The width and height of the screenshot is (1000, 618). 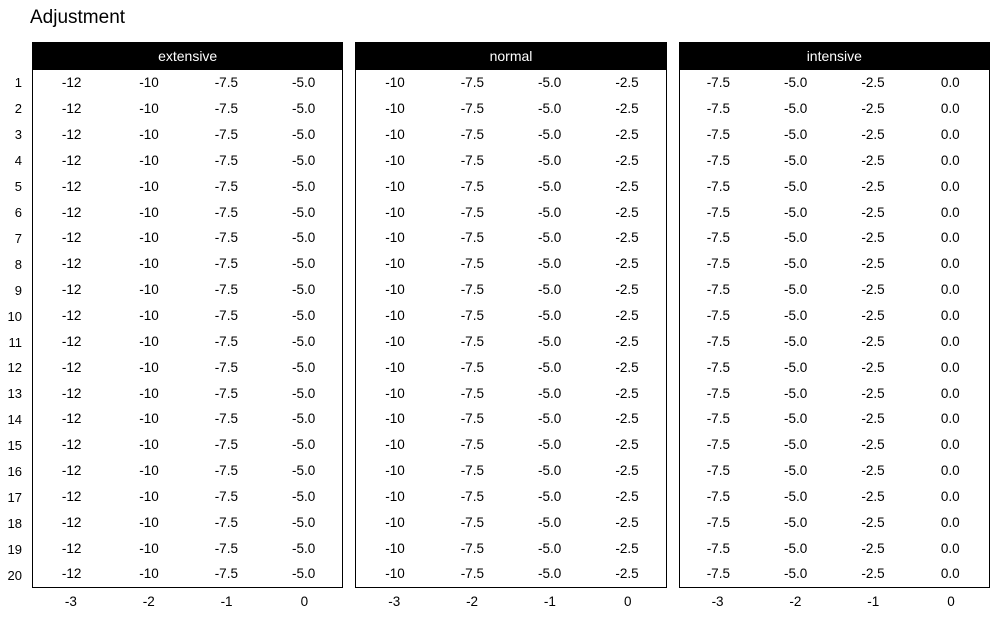 What do you see at coordinates (15, 342) in the screenshot?
I see `row-label: 11` at bounding box center [15, 342].